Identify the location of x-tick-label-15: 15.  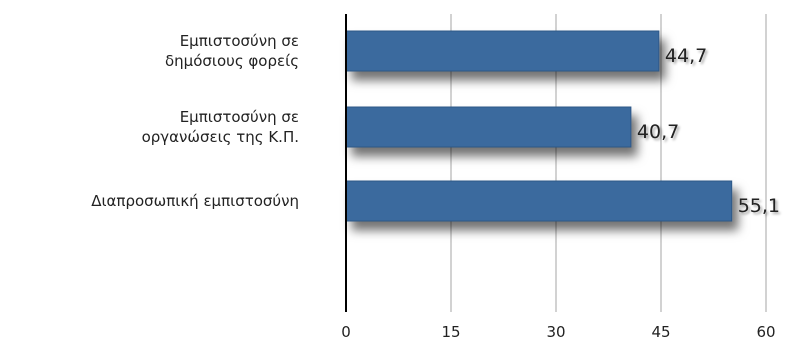
(450, 331).